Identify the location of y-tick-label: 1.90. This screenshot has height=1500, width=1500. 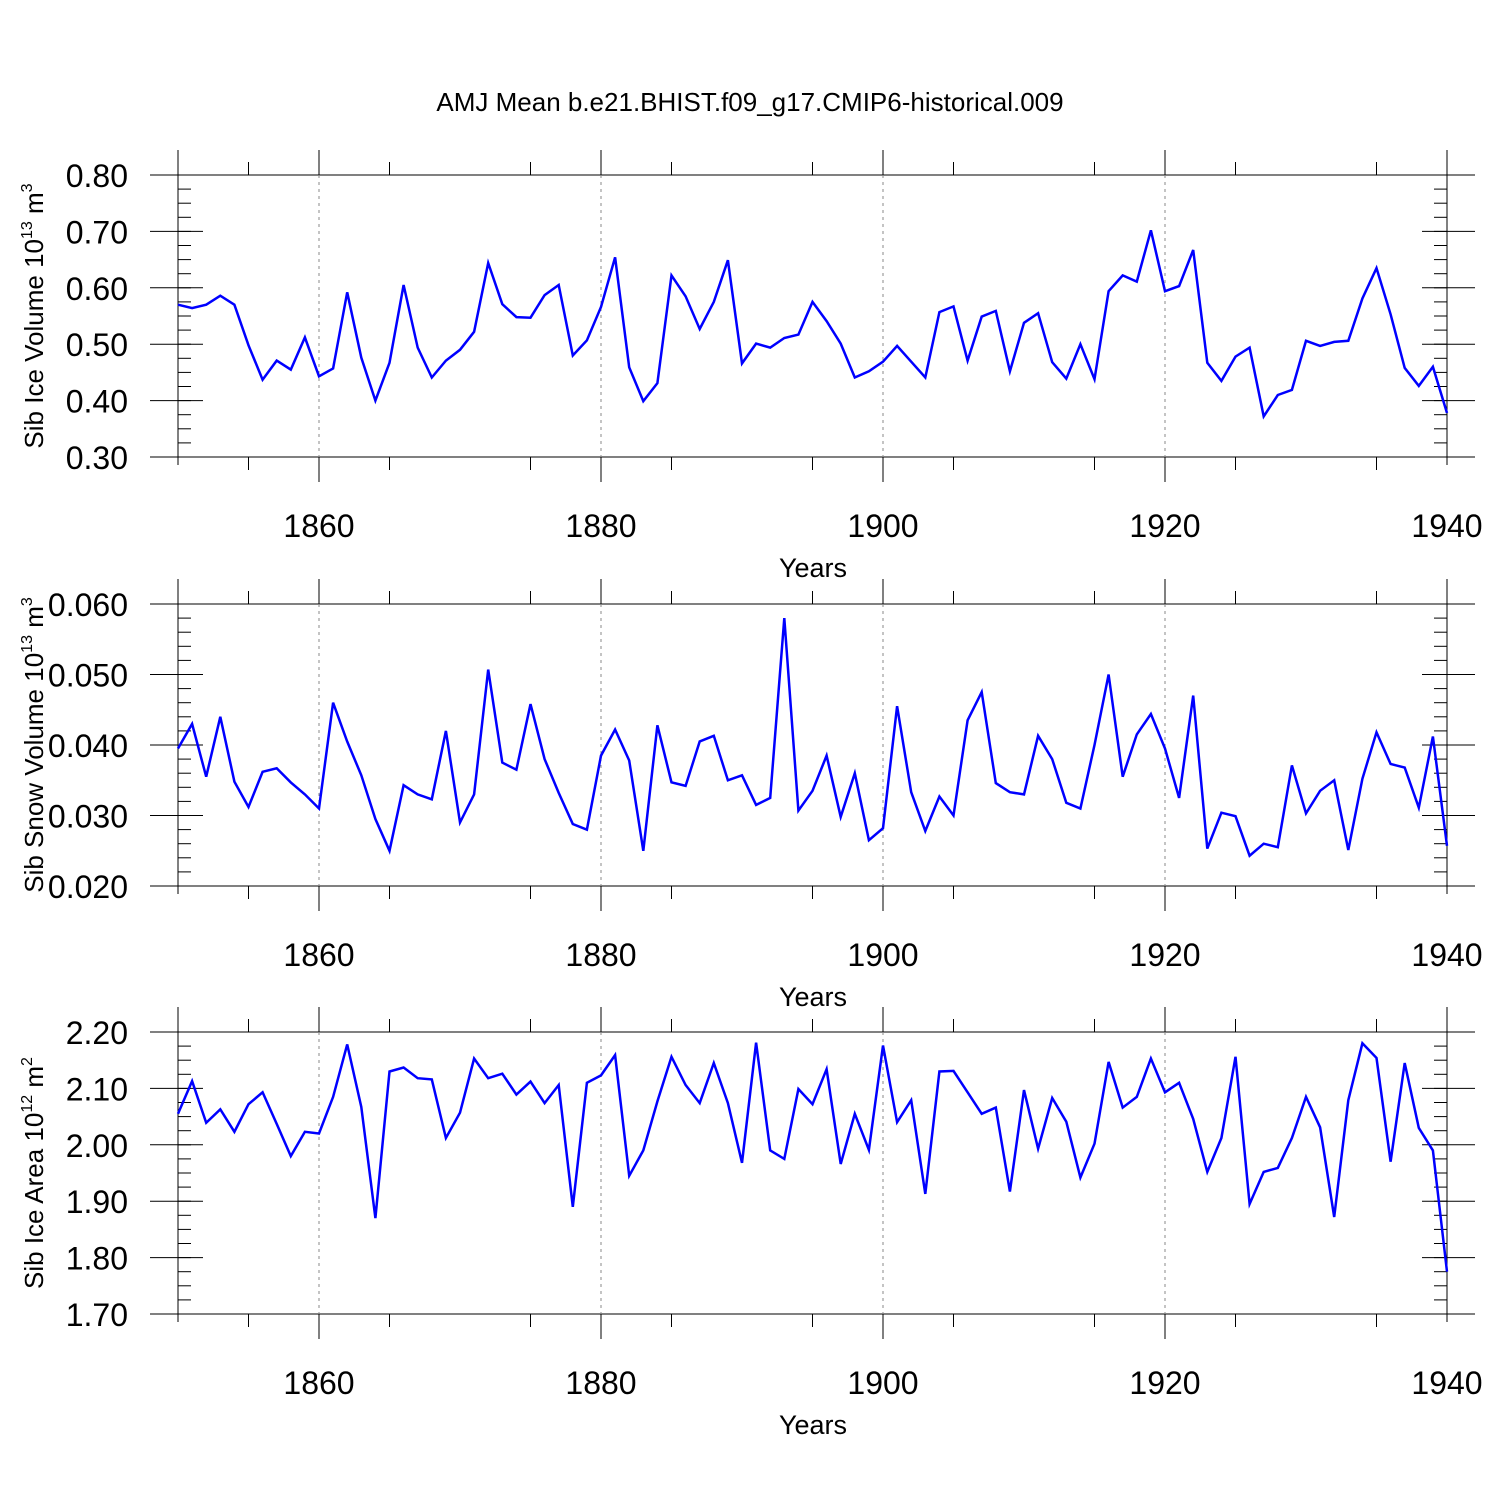
(97, 1202).